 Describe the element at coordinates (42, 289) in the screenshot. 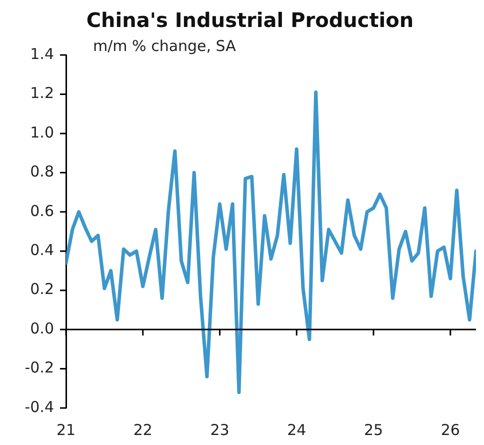

I see `y-tick-label: 0.2` at that location.